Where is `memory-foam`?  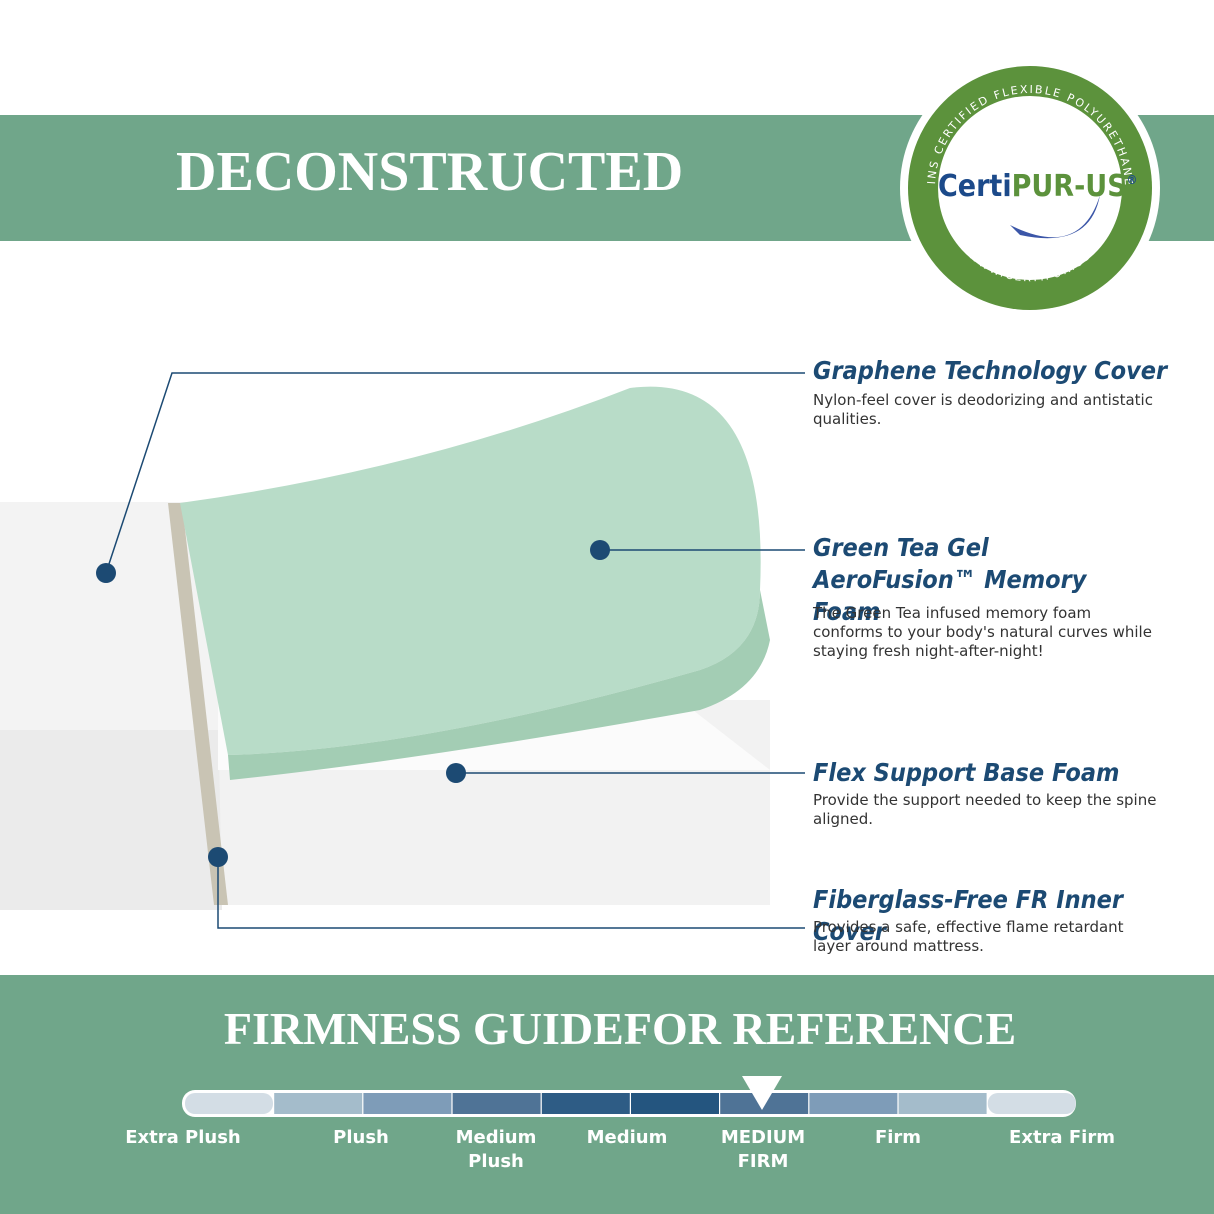
memory-foam is located at coordinates (470, 570).